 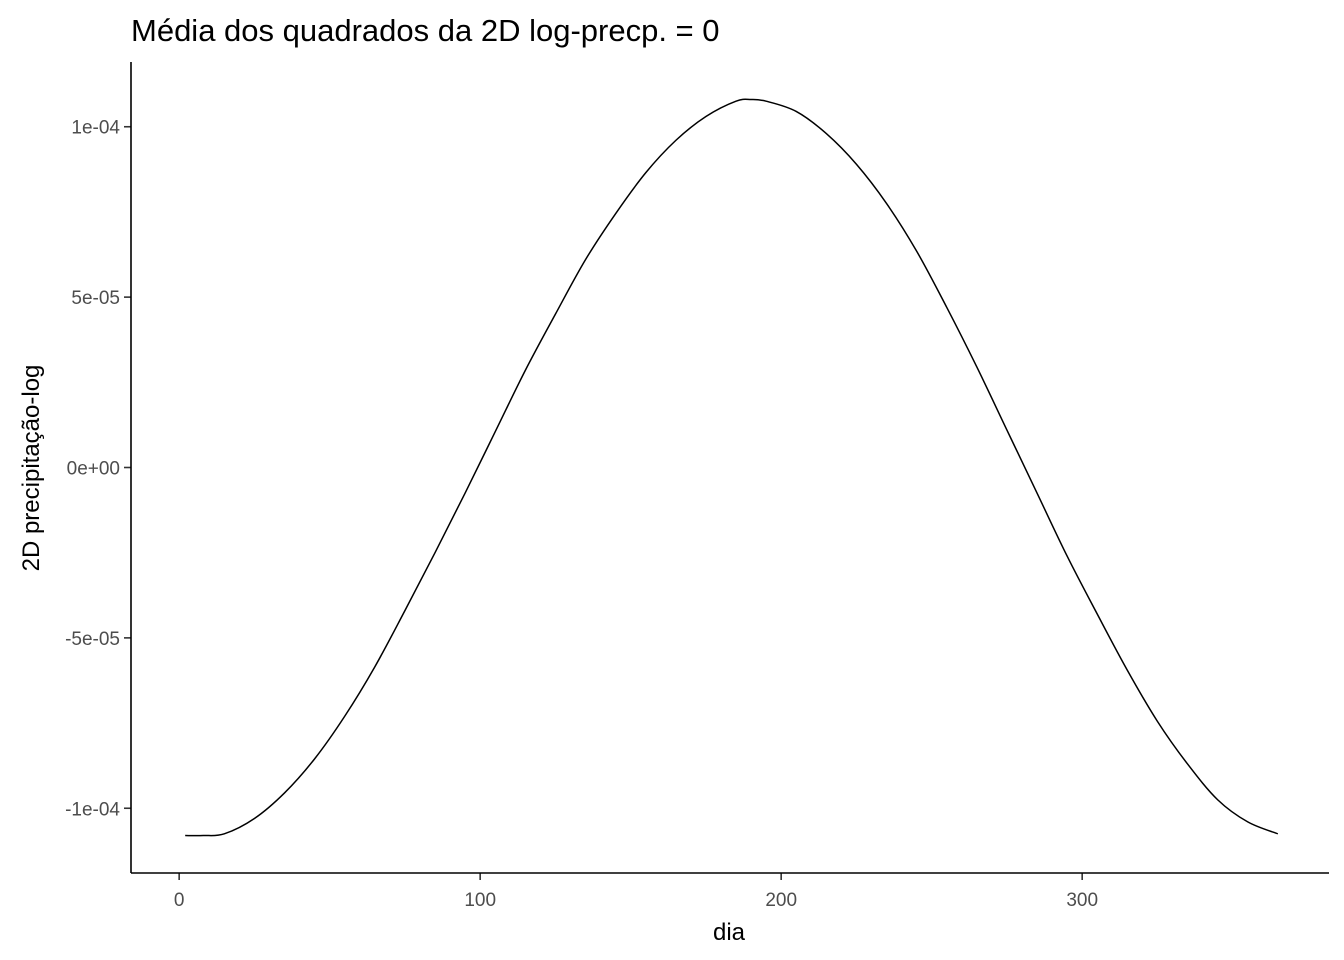 I want to click on chart-title: Média dos quadrados da 2D log-precp. = 0, so click(x=425, y=30).